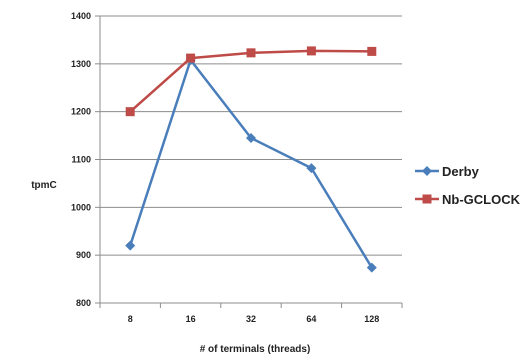  Describe the element at coordinates (481, 199) in the screenshot. I see `legend-label: Nb-GCLOCK` at that location.